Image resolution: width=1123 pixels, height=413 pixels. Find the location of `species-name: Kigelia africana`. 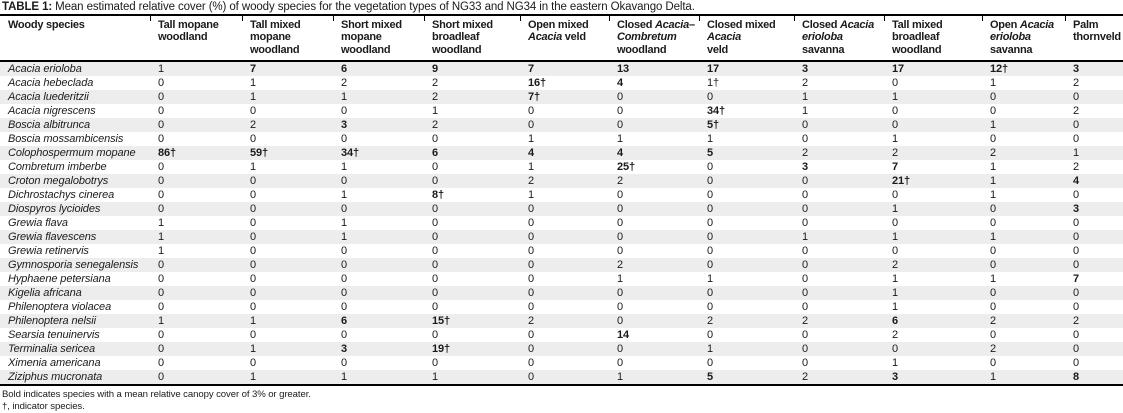

species-name: Kigelia africana is located at coordinates (45, 293).